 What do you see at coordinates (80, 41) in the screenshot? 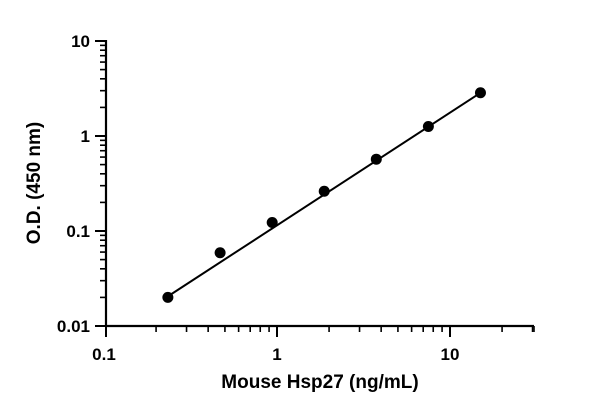
I see `y-tick-label: 10` at bounding box center [80, 41].